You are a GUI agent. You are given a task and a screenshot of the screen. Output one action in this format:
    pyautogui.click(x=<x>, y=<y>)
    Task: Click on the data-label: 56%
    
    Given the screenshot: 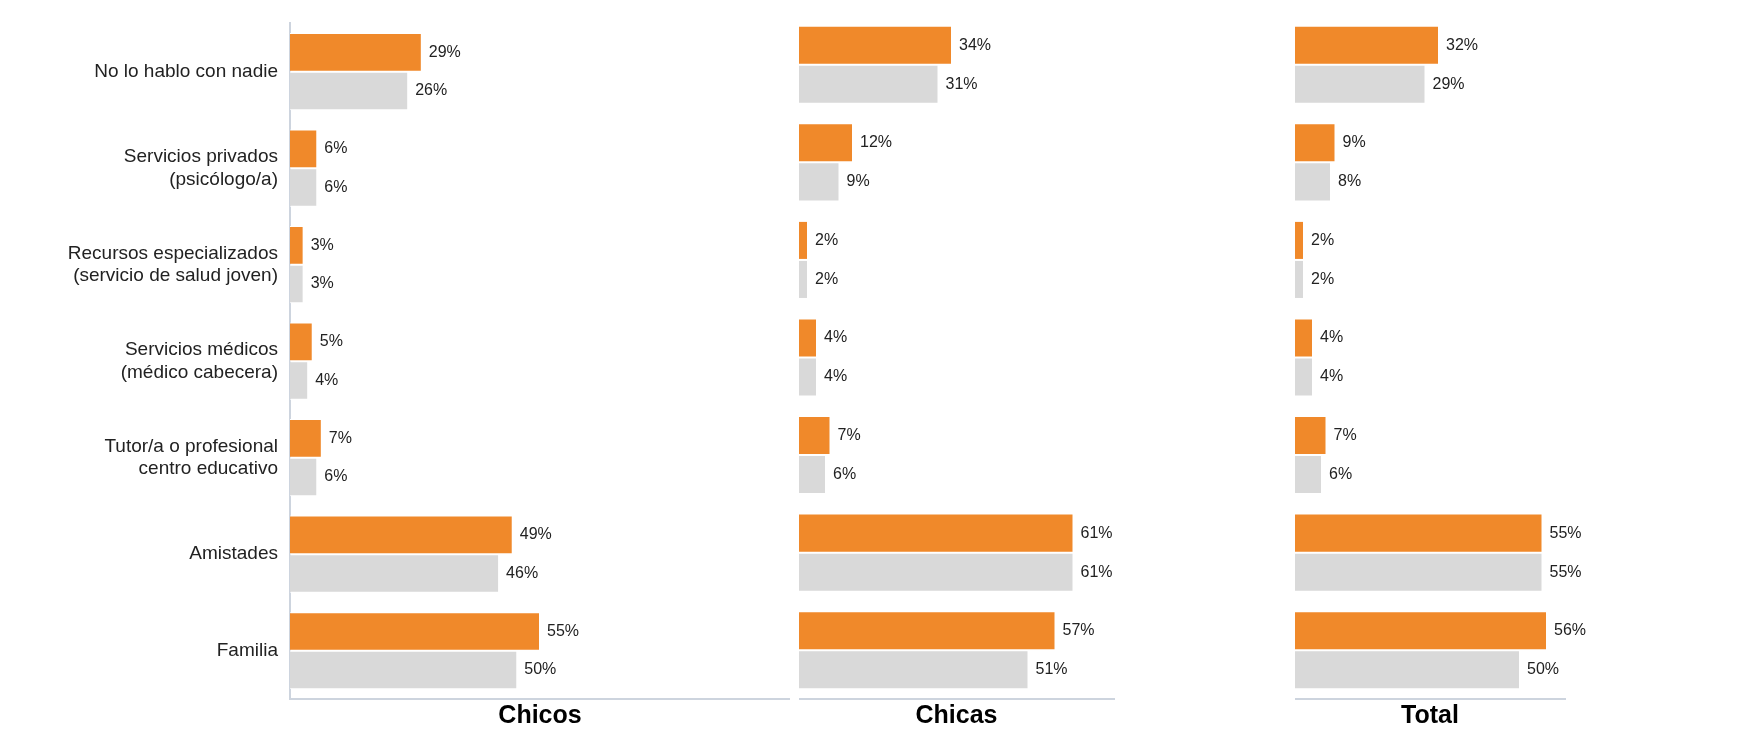 What is the action you would take?
    pyautogui.click(x=1570, y=630)
    